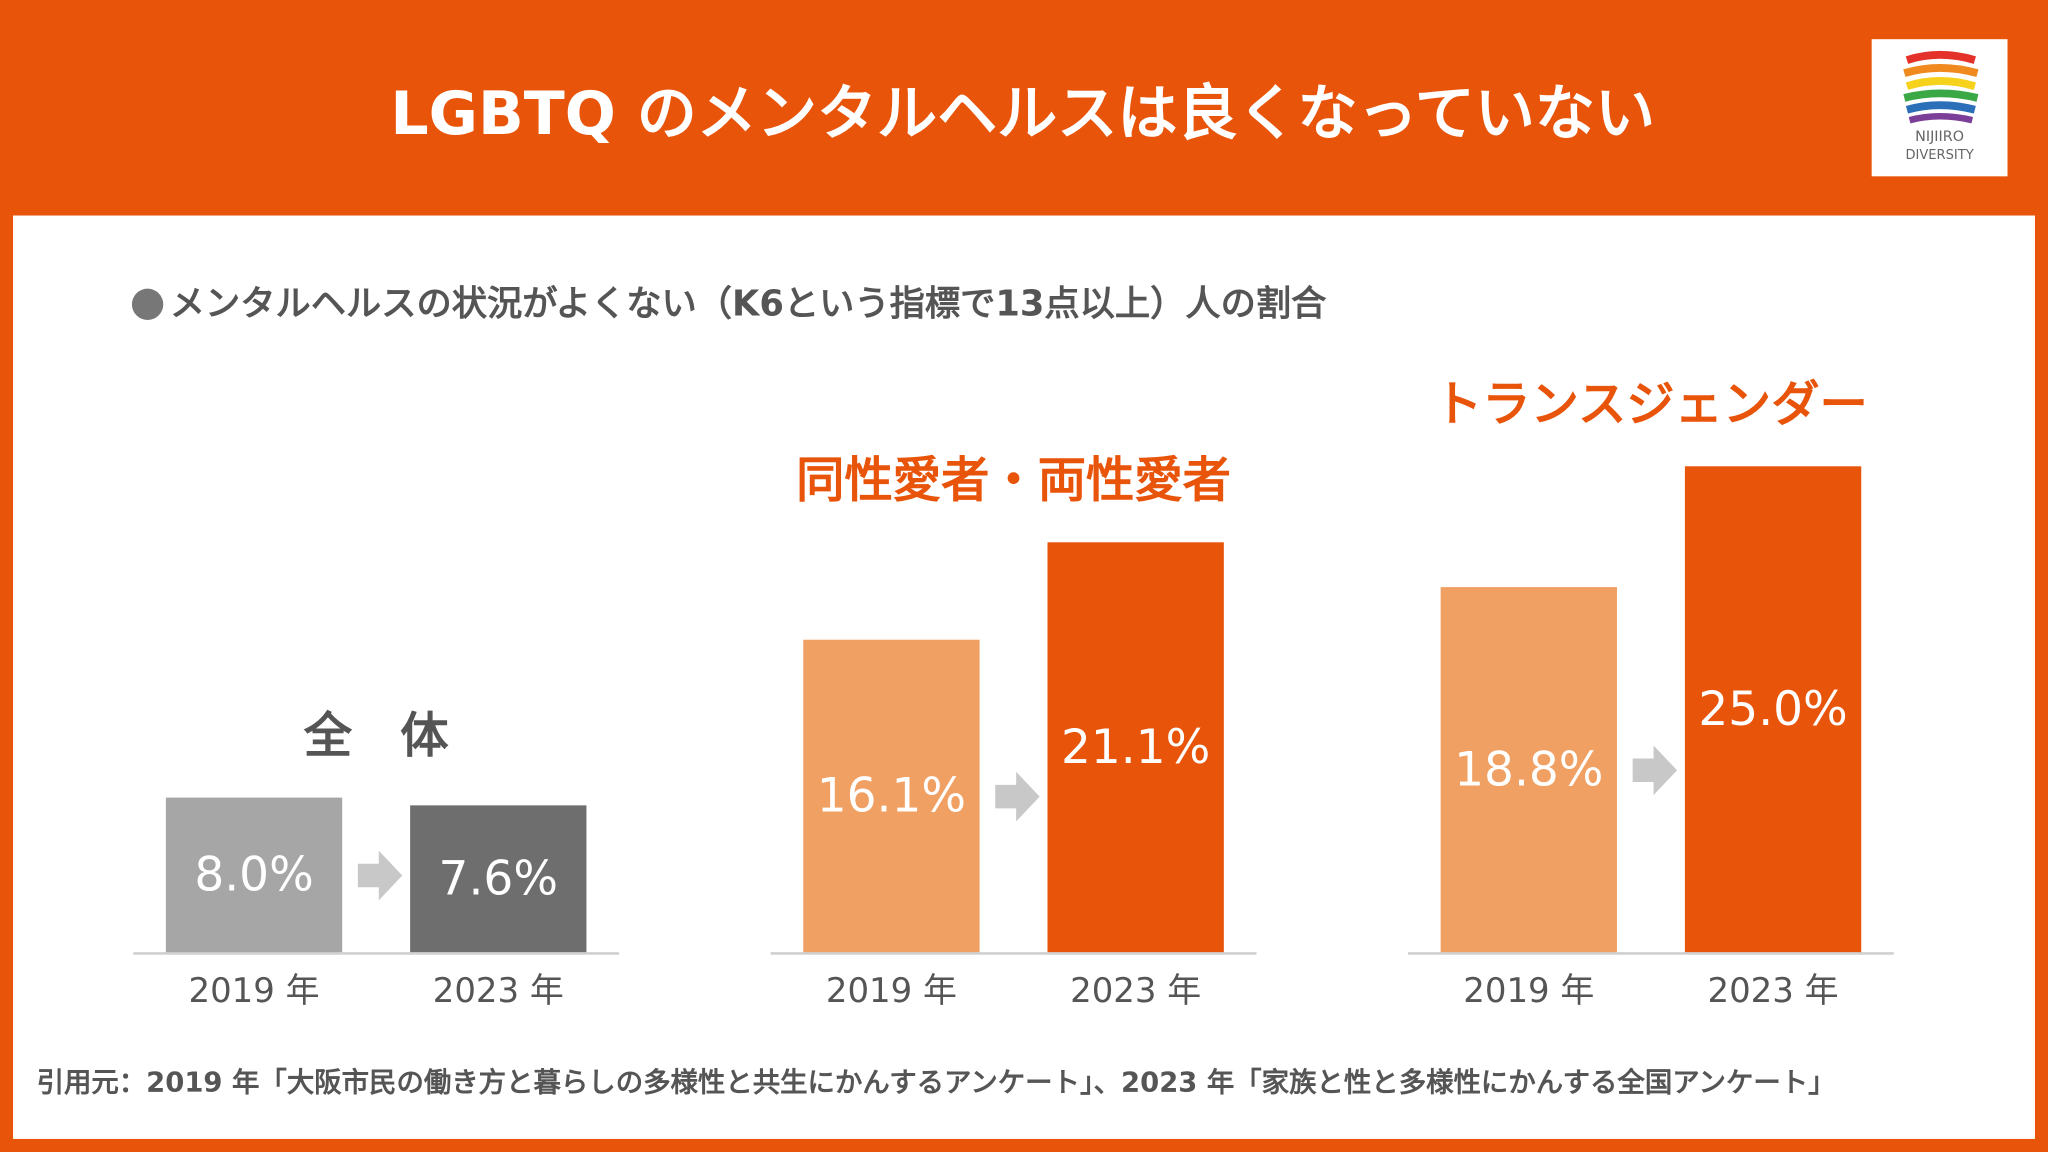  I want to click on subtitle: メンタルヘルスの状況がよくない（K6という指標で13点以上）人の割合, so click(748, 304).